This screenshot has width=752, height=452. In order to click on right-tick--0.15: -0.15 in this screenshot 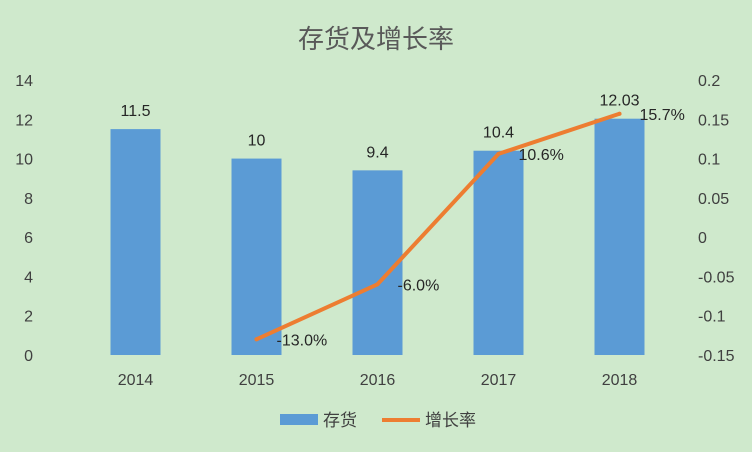, I will do `click(716, 356)`.